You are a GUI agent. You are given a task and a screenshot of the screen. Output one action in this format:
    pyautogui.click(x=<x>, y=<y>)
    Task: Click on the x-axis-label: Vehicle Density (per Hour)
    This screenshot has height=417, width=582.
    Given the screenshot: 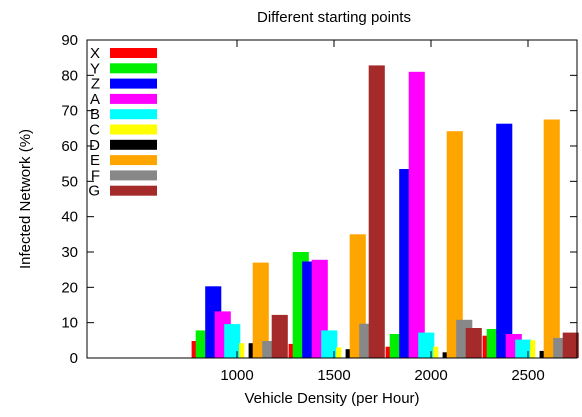 What is the action you would take?
    pyautogui.click(x=331, y=398)
    